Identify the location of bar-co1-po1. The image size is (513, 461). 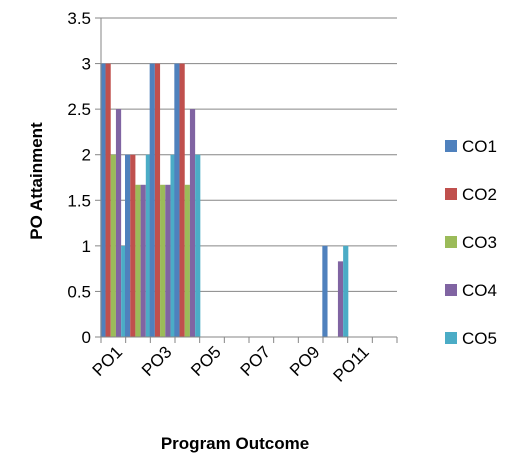
(103, 200).